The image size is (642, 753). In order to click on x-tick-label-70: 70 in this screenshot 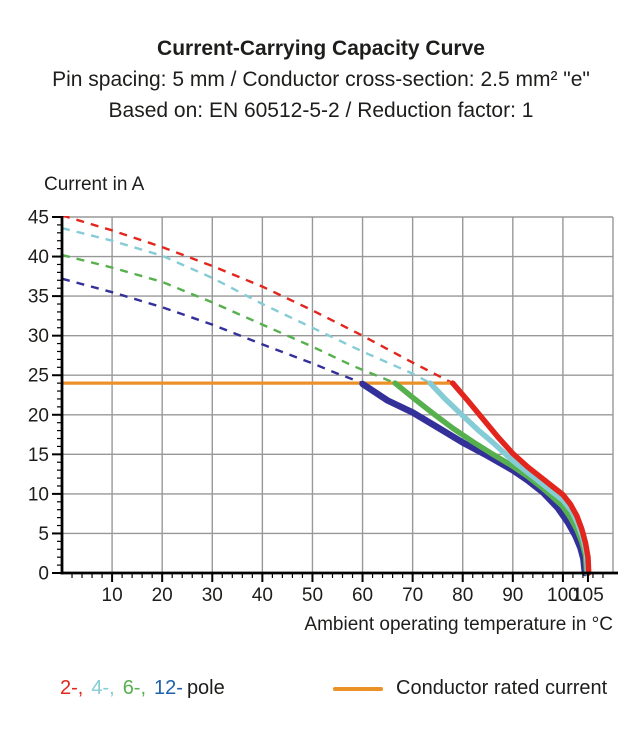, I will do `click(412, 595)`.